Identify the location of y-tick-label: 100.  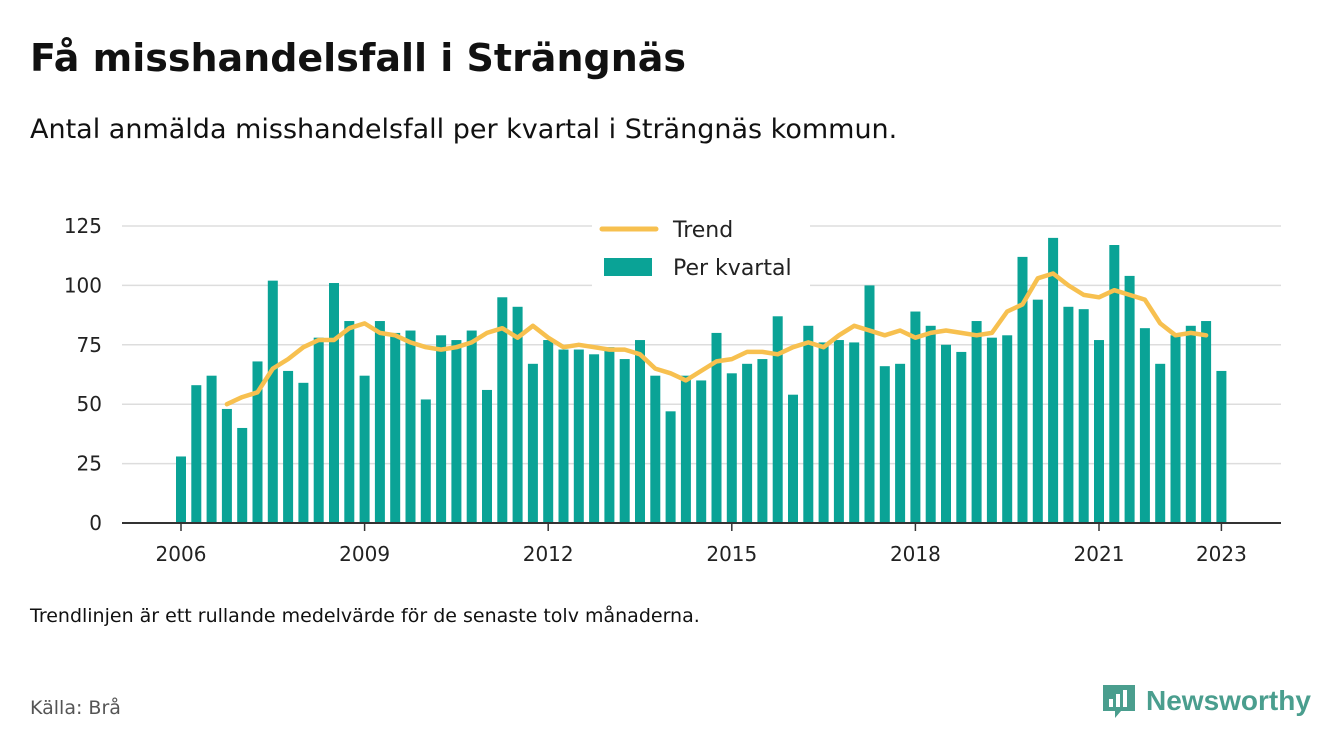
(83, 285).